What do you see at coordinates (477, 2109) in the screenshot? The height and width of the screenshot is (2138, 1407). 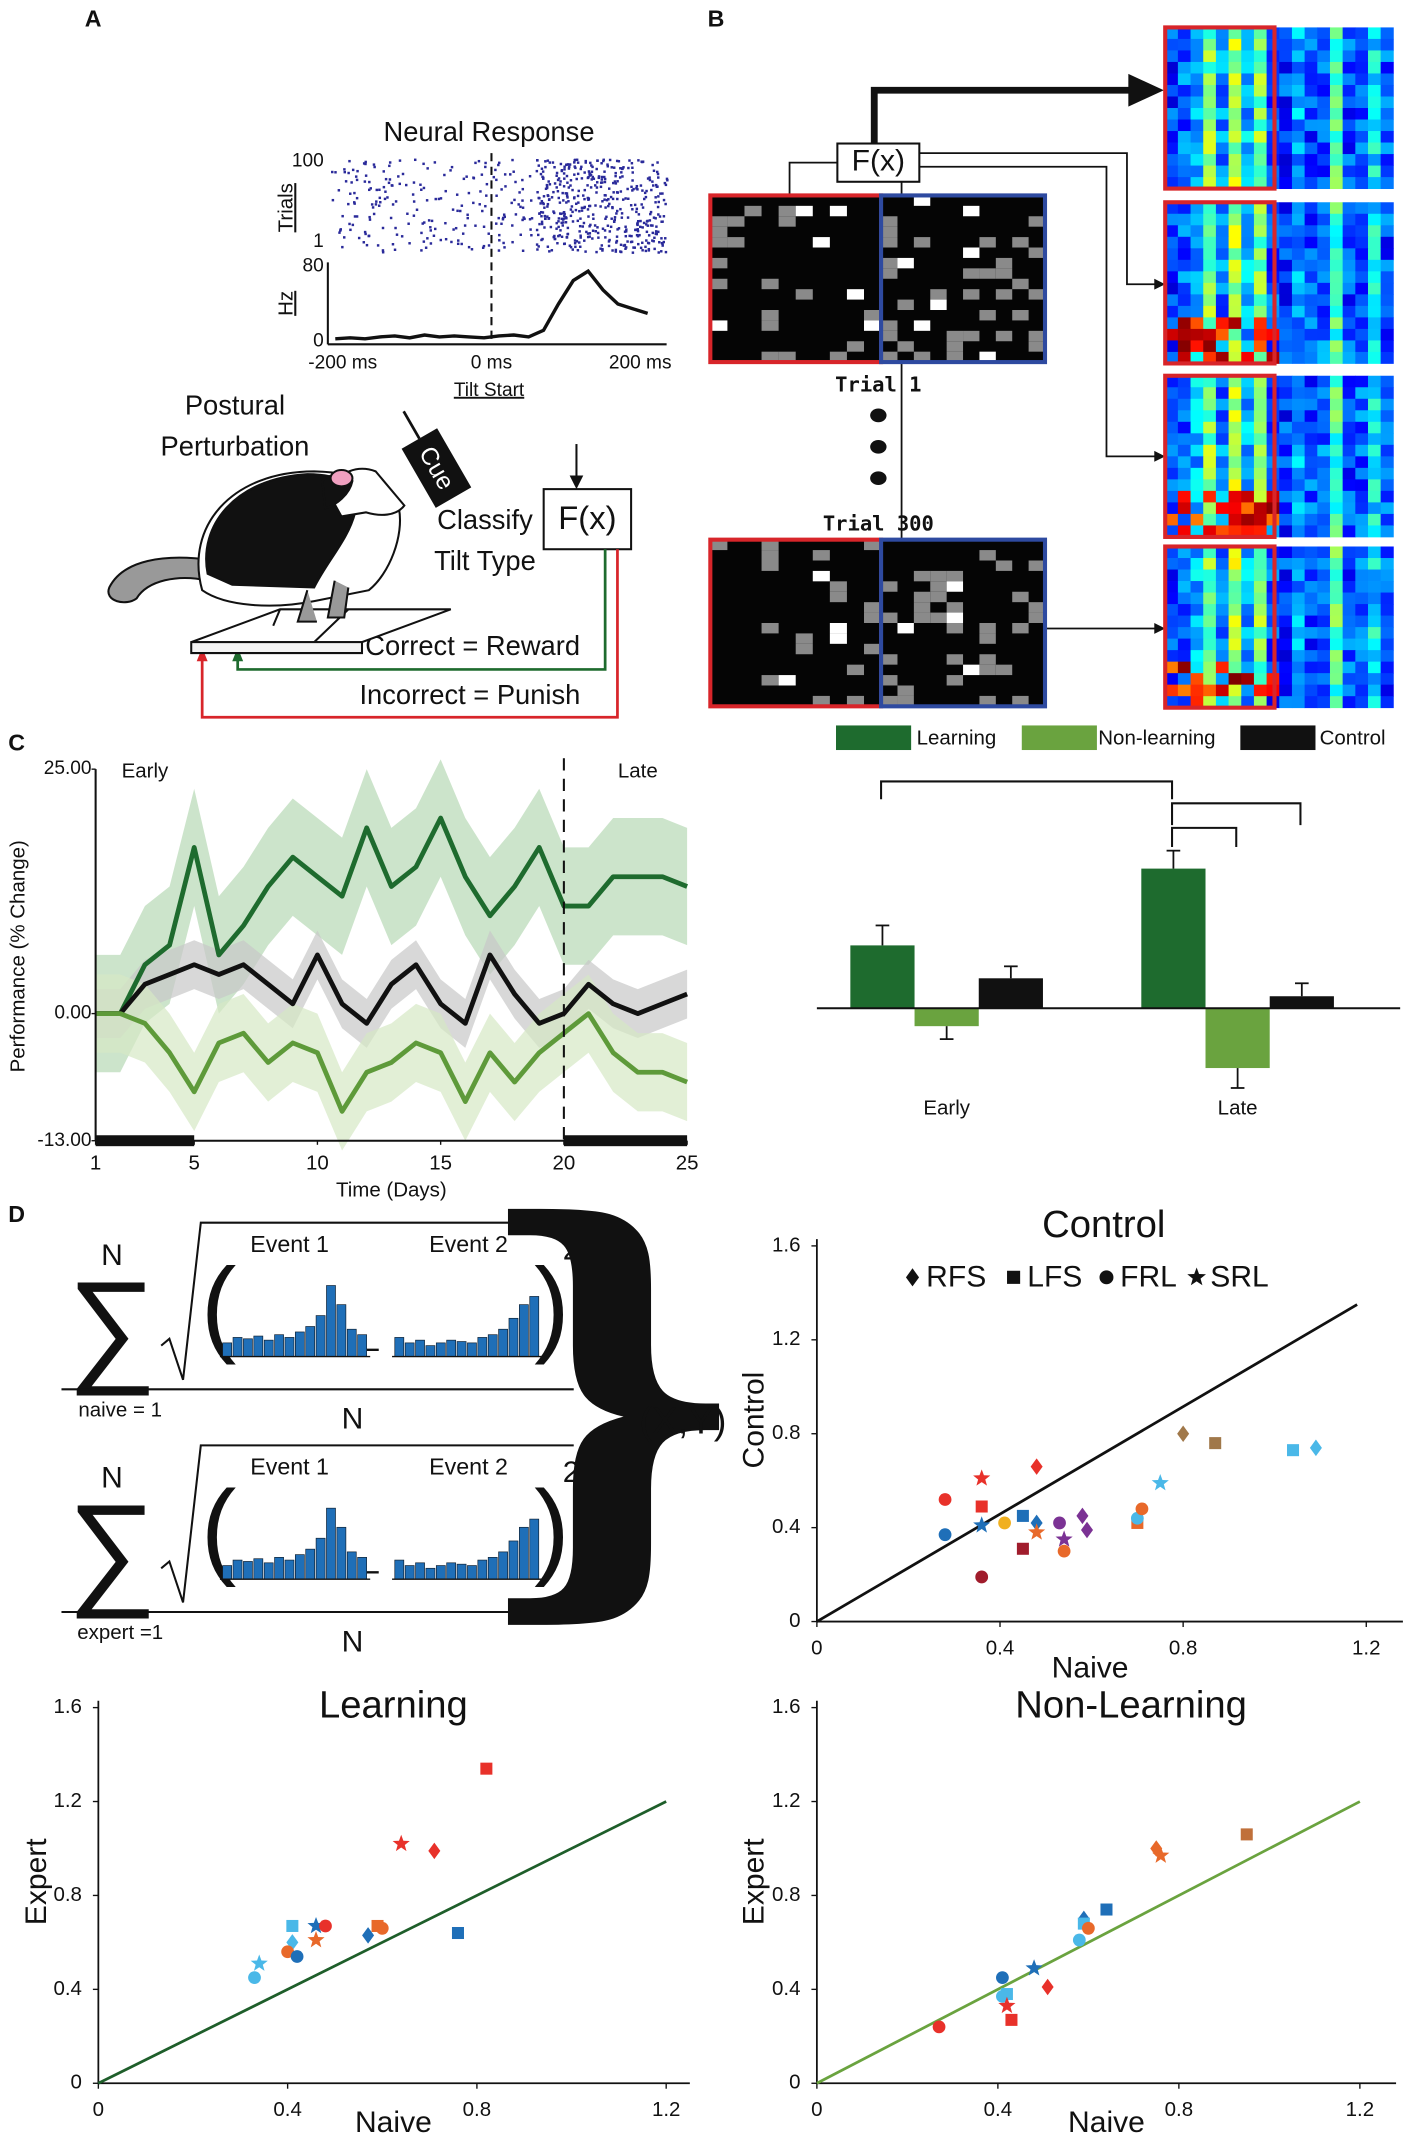 I see `x-tick-label: 0.8` at bounding box center [477, 2109].